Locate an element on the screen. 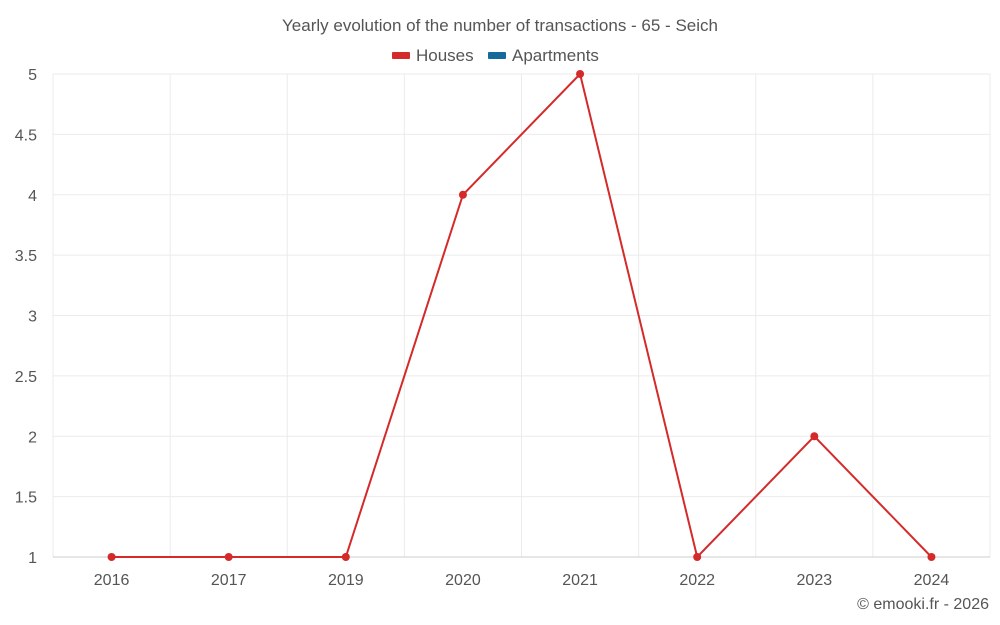 Image resolution: width=1000 pixels, height=625 pixels. x-tick-label: 2019 is located at coordinates (346, 580).